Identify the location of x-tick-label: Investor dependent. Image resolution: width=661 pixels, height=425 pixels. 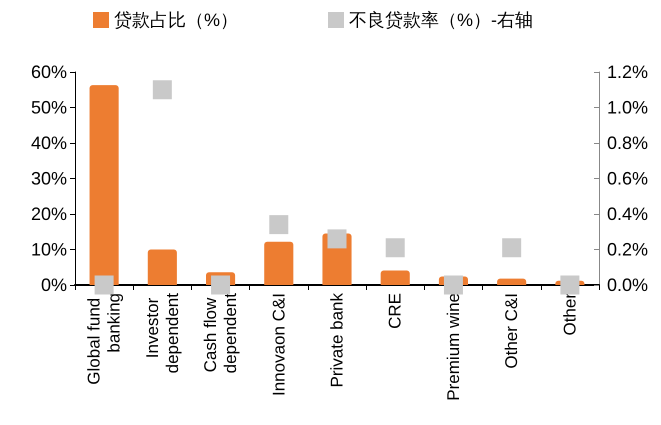
(162, 333).